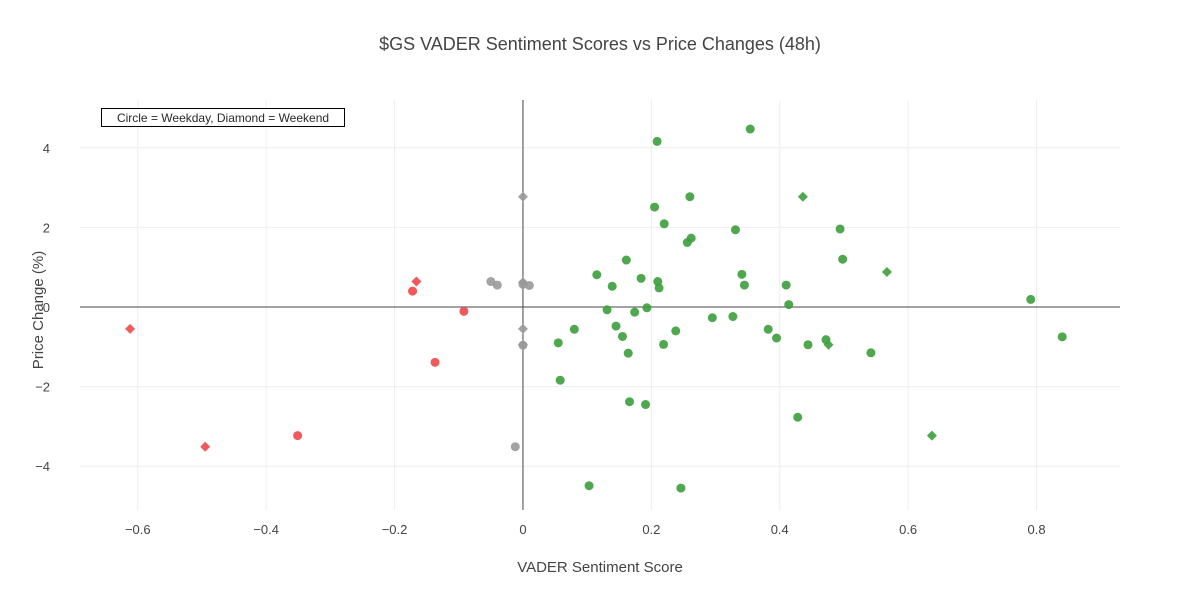 The image size is (1200, 605). Describe the element at coordinates (522, 529) in the screenshot. I see `x-tick-label: 0` at that location.